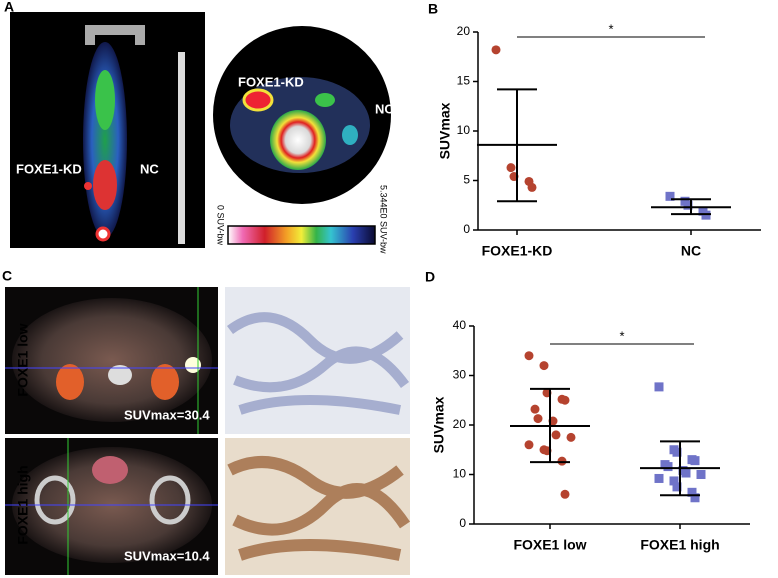  I want to click on panel-letter: A, so click(9, 7).